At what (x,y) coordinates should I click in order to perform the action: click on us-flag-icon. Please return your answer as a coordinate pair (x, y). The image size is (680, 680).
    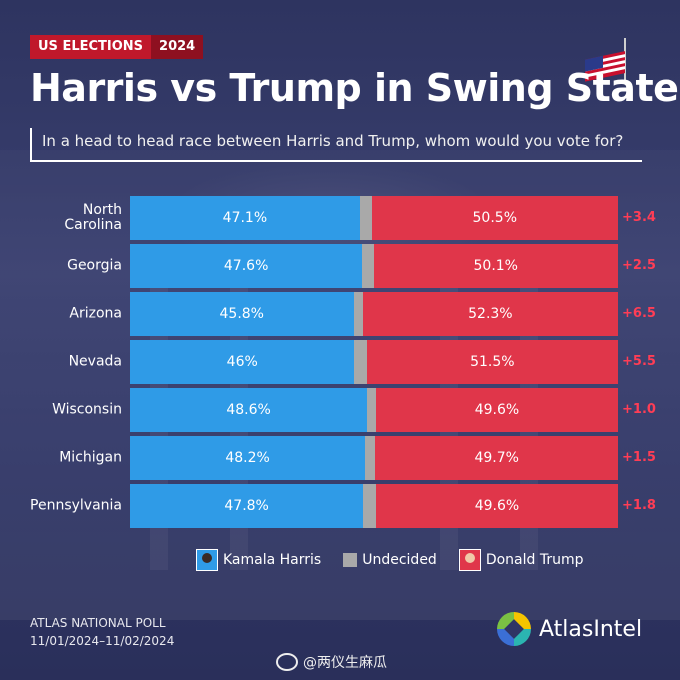
    Looking at the image, I should click on (605, 60).